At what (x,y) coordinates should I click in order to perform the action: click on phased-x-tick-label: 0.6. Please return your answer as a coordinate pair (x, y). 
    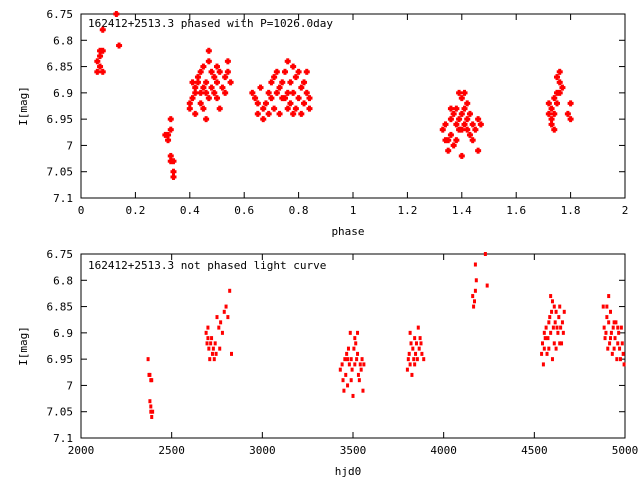
    Looking at the image, I should click on (244, 210).